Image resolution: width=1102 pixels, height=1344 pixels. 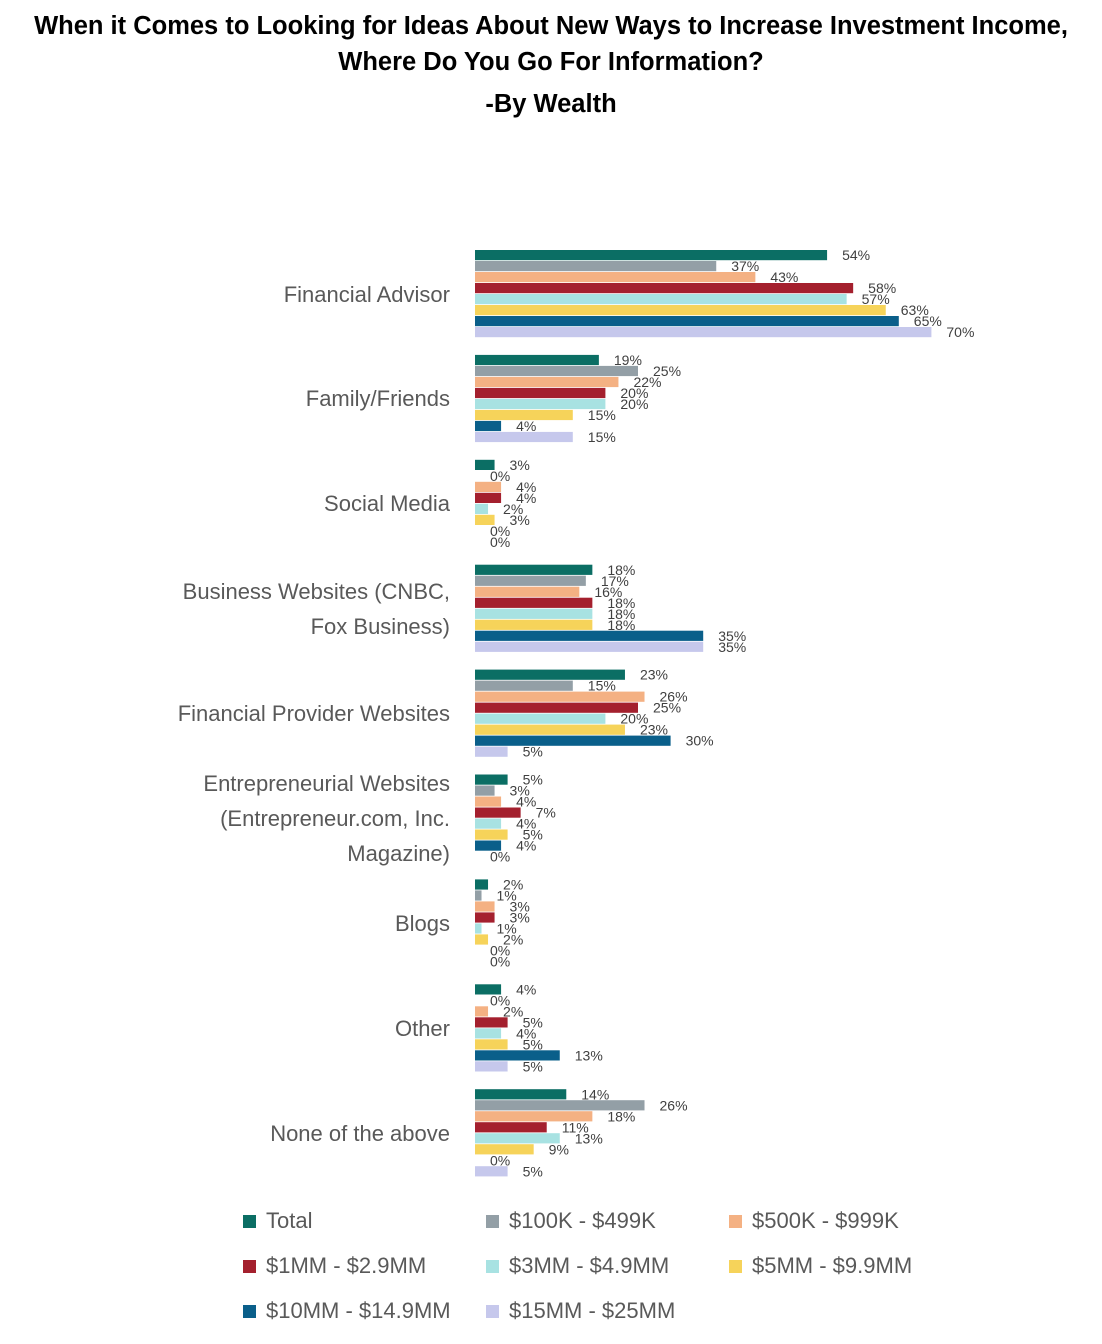 What do you see at coordinates (876, 299) in the screenshot?
I see `data-label: 57%` at bounding box center [876, 299].